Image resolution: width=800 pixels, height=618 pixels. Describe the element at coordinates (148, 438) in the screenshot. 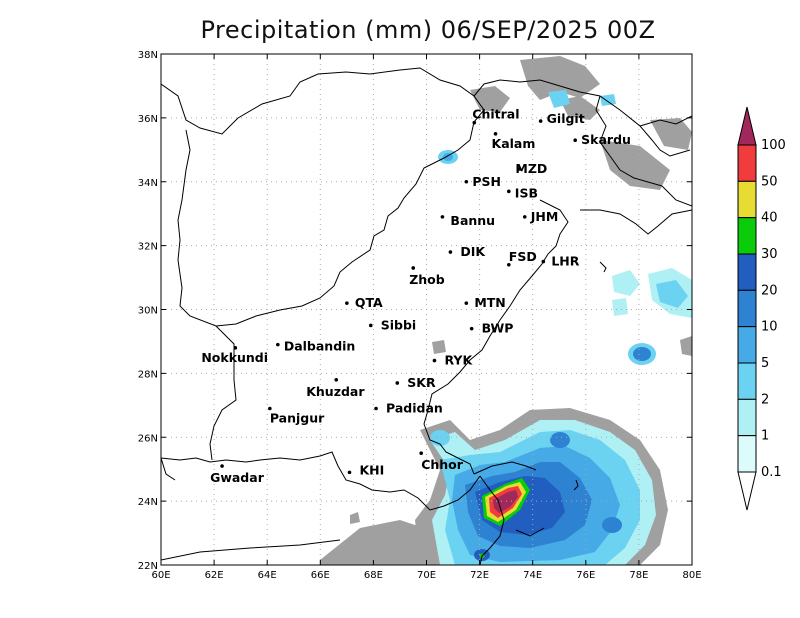

I see `y-tick-label: 26N` at that location.